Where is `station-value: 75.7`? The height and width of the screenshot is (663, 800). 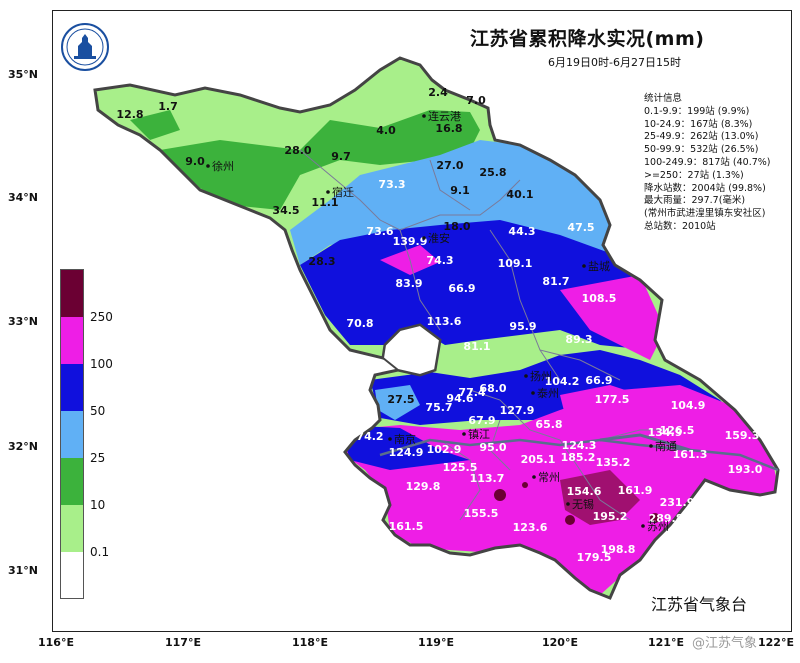 station-value: 75.7 is located at coordinates (438, 407).